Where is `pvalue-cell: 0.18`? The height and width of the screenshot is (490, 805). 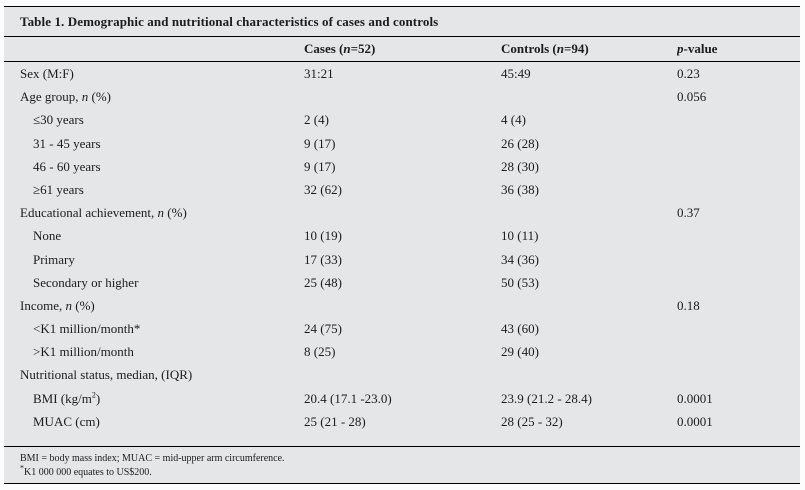
pvalue-cell: 0.18 is located at coordinates (688, 305).